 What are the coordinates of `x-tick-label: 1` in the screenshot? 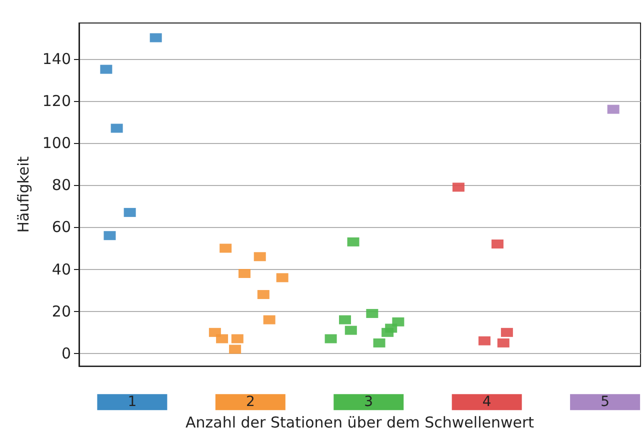 It's located at (132, 402).